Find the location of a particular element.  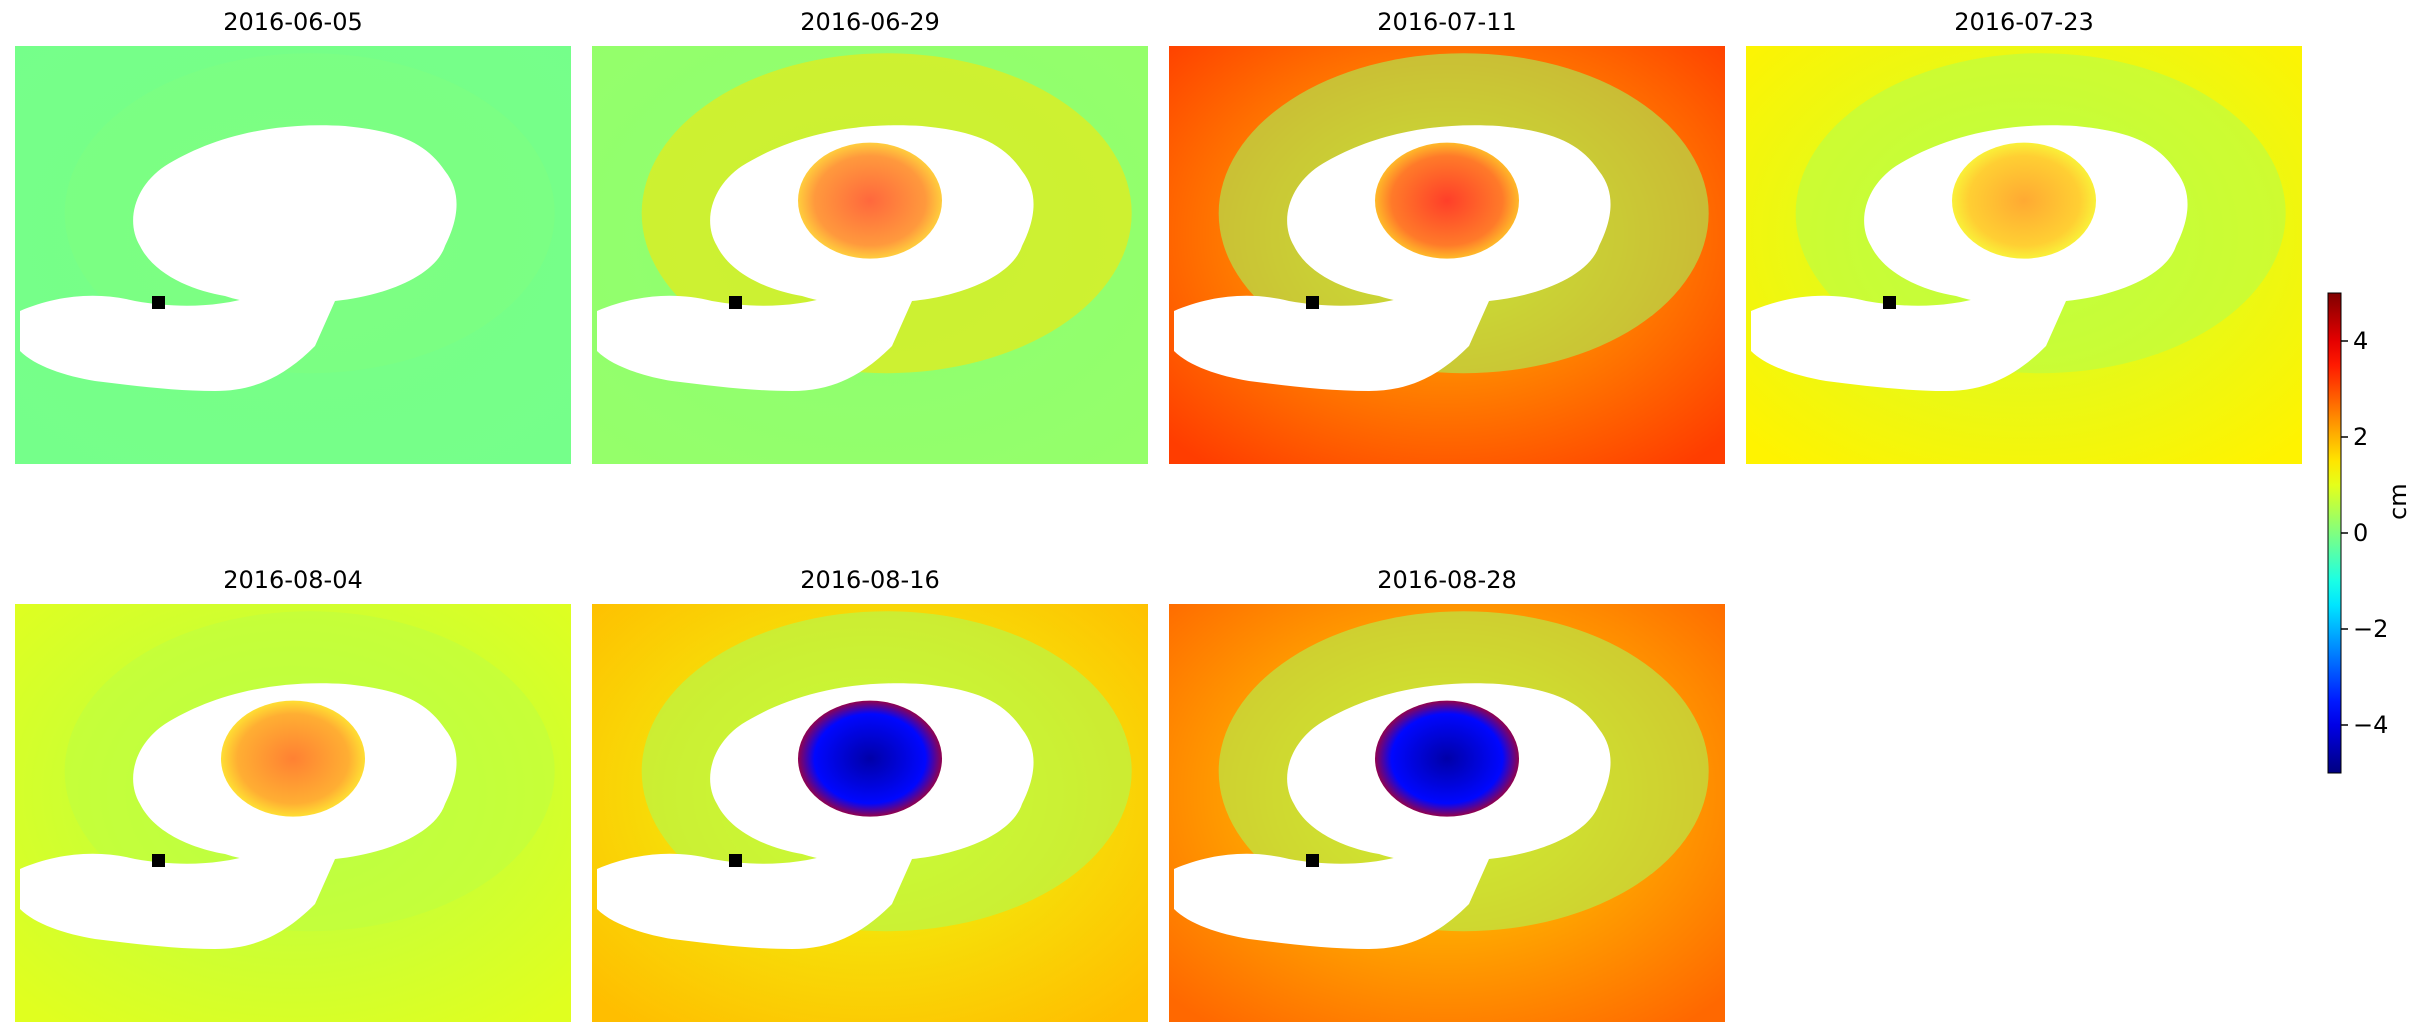

colorbar: −4 −2 0 2 4 is located at coordinates (2374, 533).